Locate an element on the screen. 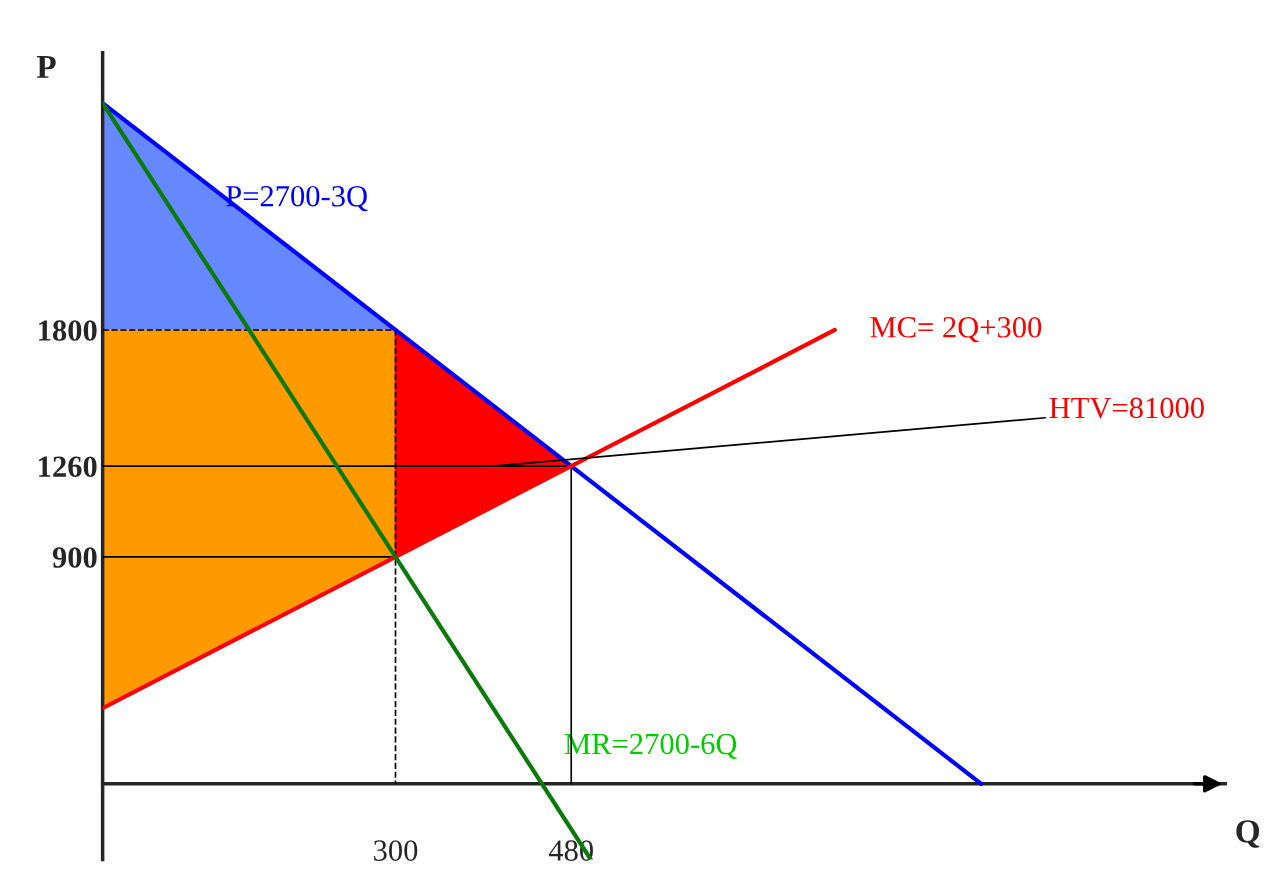 Image resolution: width=1283 pixels, height=877 pixels. series-label: P=2700-3Q is located at coordinates (297, 198).